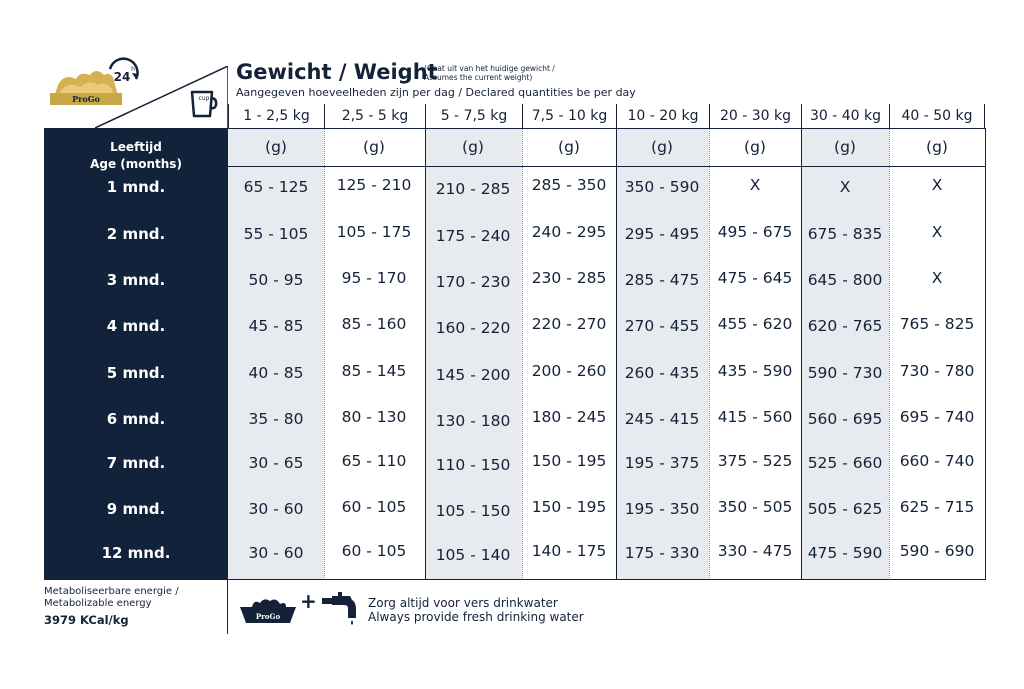  Describe the element at coordinates (374, 507) in the screenshot. I see `table-cell: 60 - 105` at that location.